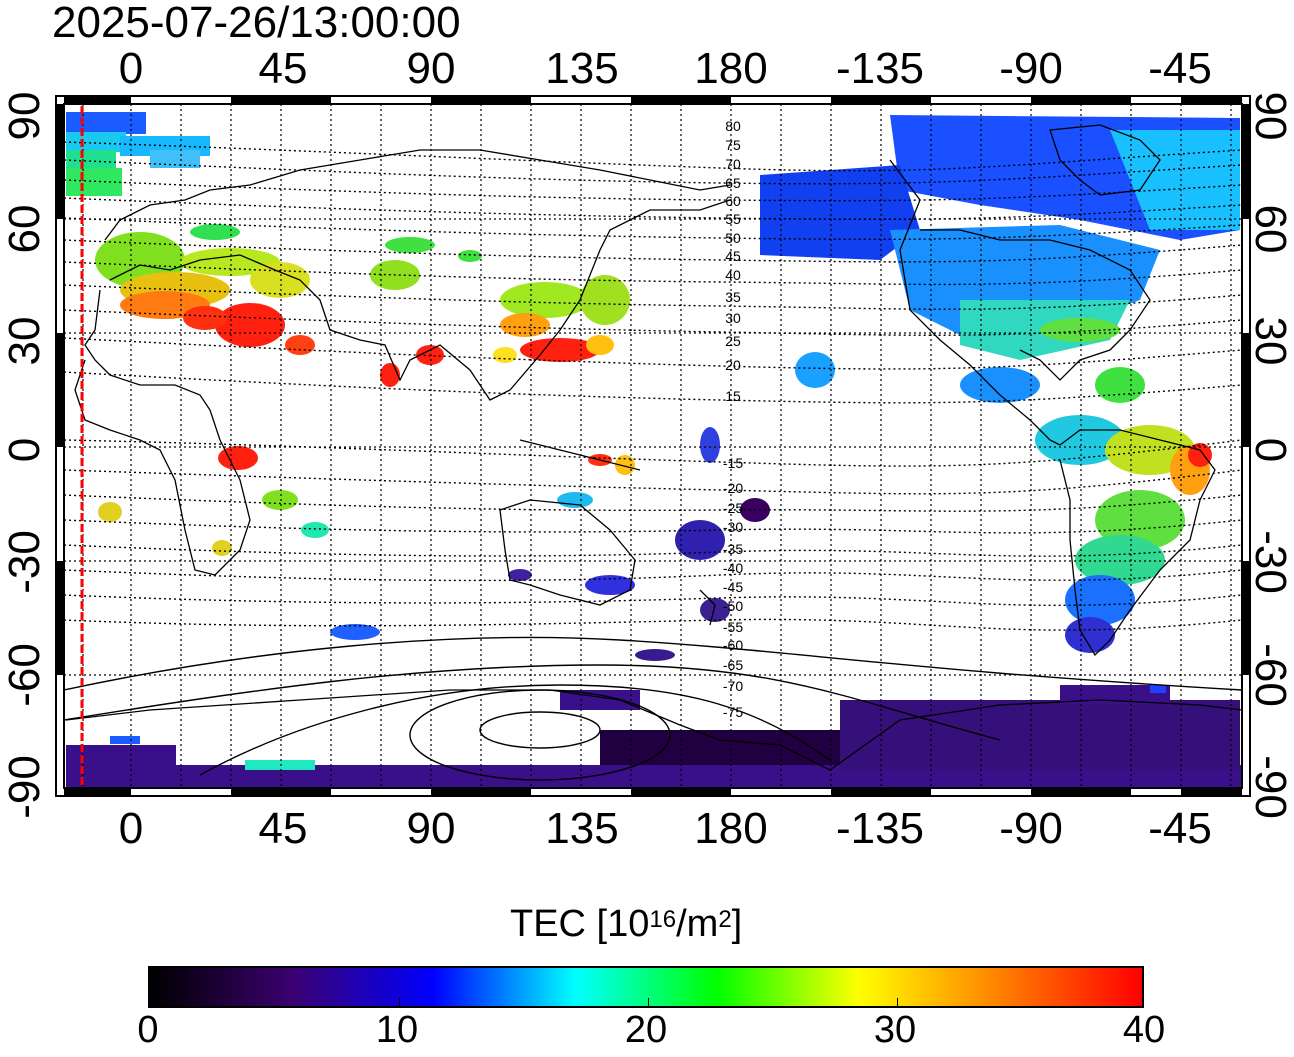  I want to click on lon-tick-bottom: 90, so click(431, 828).